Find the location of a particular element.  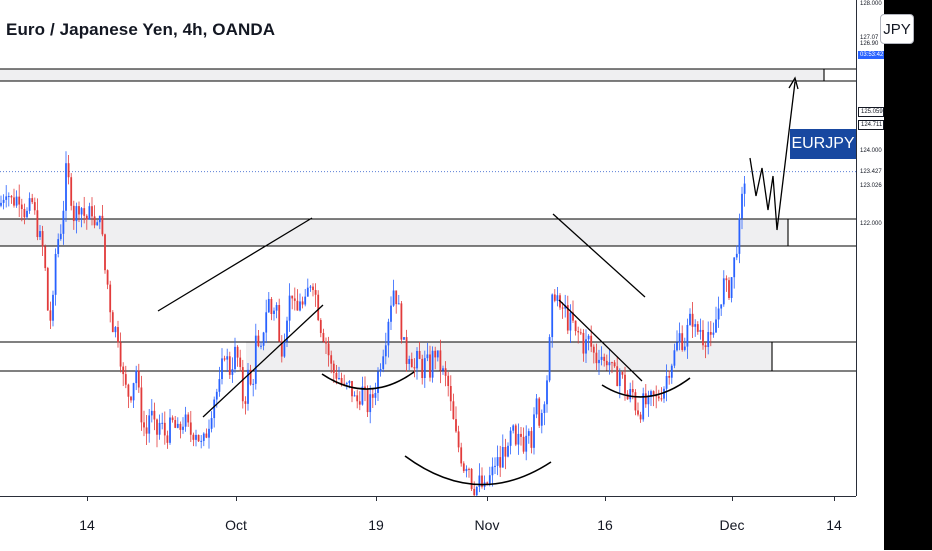

price-label: 123.026 is located at coordinates (871, 186).